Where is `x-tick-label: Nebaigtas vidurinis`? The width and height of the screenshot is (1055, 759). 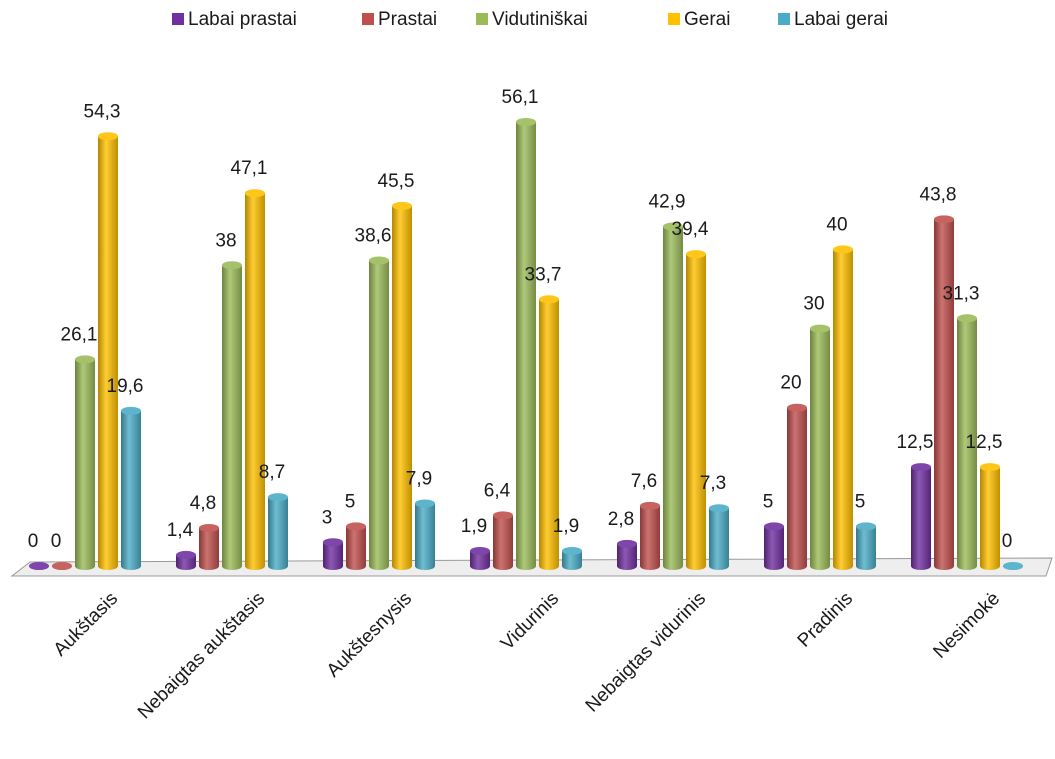 x-tick-label: Nebaigtas vidurinis is located at coordinates (646, 652).